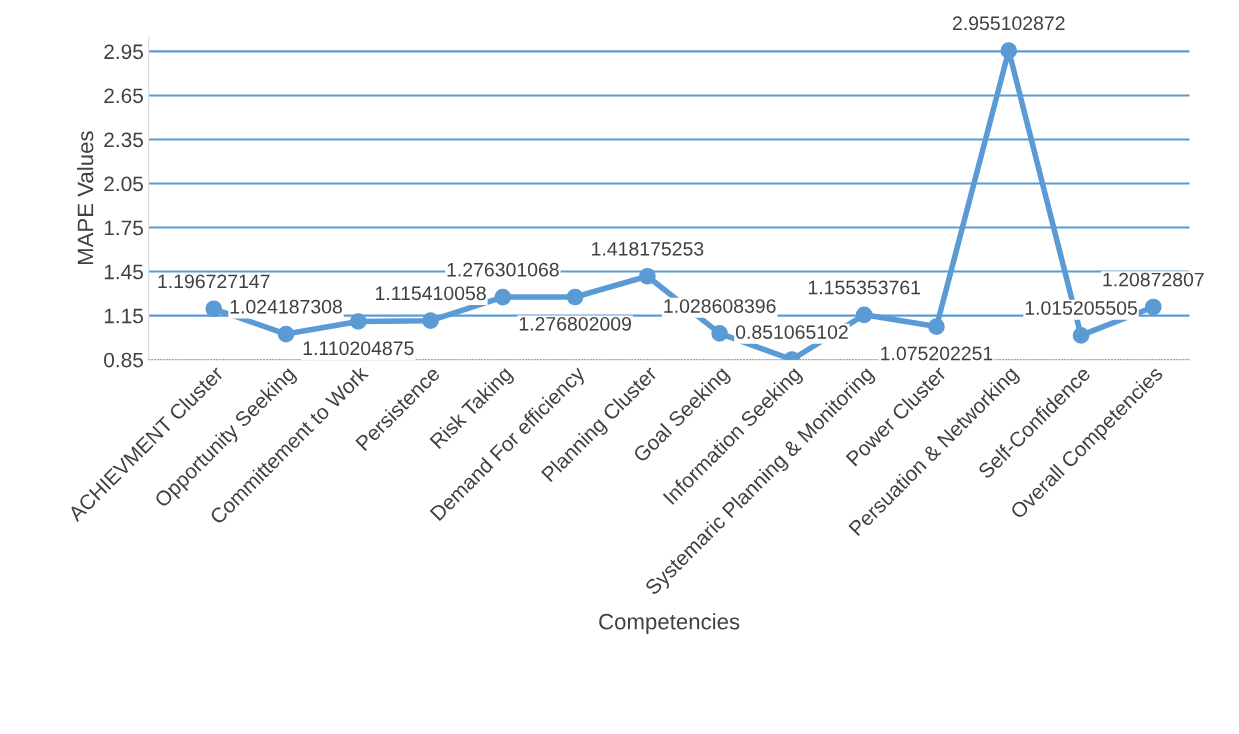 This screenshot has height=734, width=1239. Describe the element at coordinates (123, 228) in the screenshot. I see `y-tick-label: 1.75` at that location.